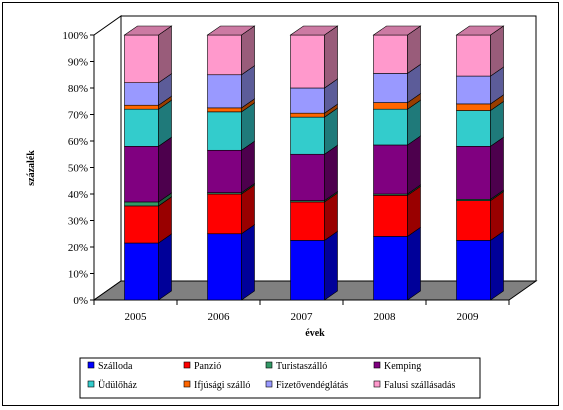  What do you see at coordinates (115, 366) in the screenshot?
I see `legend-label: Szálloda` at bounding box center [115, 366].